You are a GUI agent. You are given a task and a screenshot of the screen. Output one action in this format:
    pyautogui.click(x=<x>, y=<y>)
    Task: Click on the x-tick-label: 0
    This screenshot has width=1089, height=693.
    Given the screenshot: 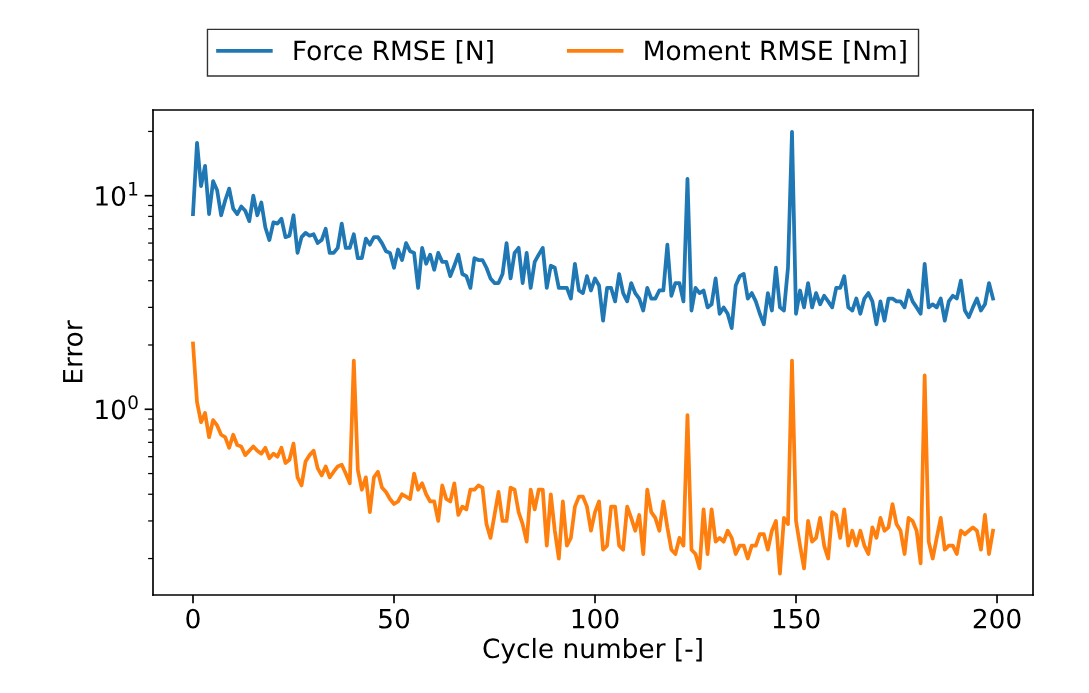 What is the action you would take?
    pyautogui.click(x=193, y=618)
    